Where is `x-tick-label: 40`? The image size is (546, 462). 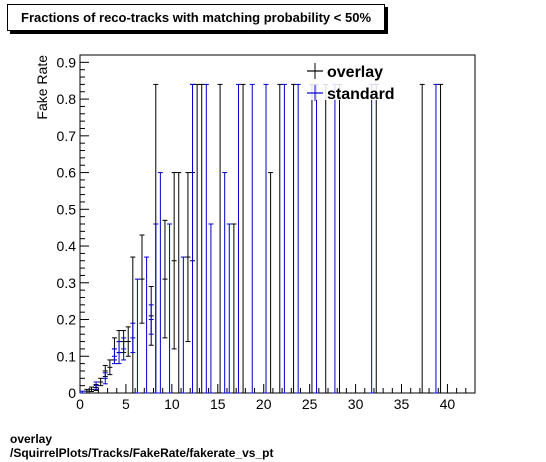
x-tick-label: 40 is located at coordinates (448, 404).